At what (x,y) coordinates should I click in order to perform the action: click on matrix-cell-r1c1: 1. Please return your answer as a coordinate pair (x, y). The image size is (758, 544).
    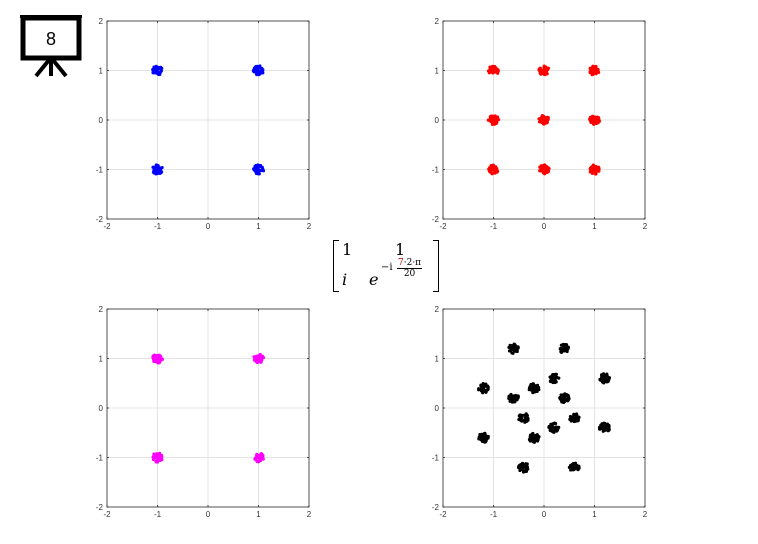
    Looking at the image, I should click on (347, 249).